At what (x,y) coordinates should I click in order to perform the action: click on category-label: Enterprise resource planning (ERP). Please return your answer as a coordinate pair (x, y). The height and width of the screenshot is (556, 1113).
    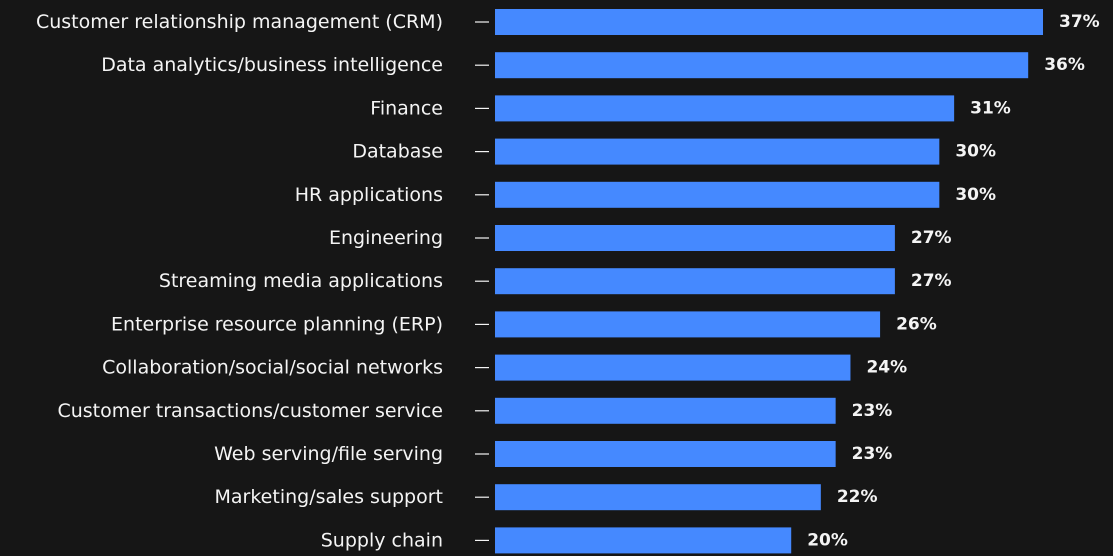
    Looking at the image, I should click on (277, 324).